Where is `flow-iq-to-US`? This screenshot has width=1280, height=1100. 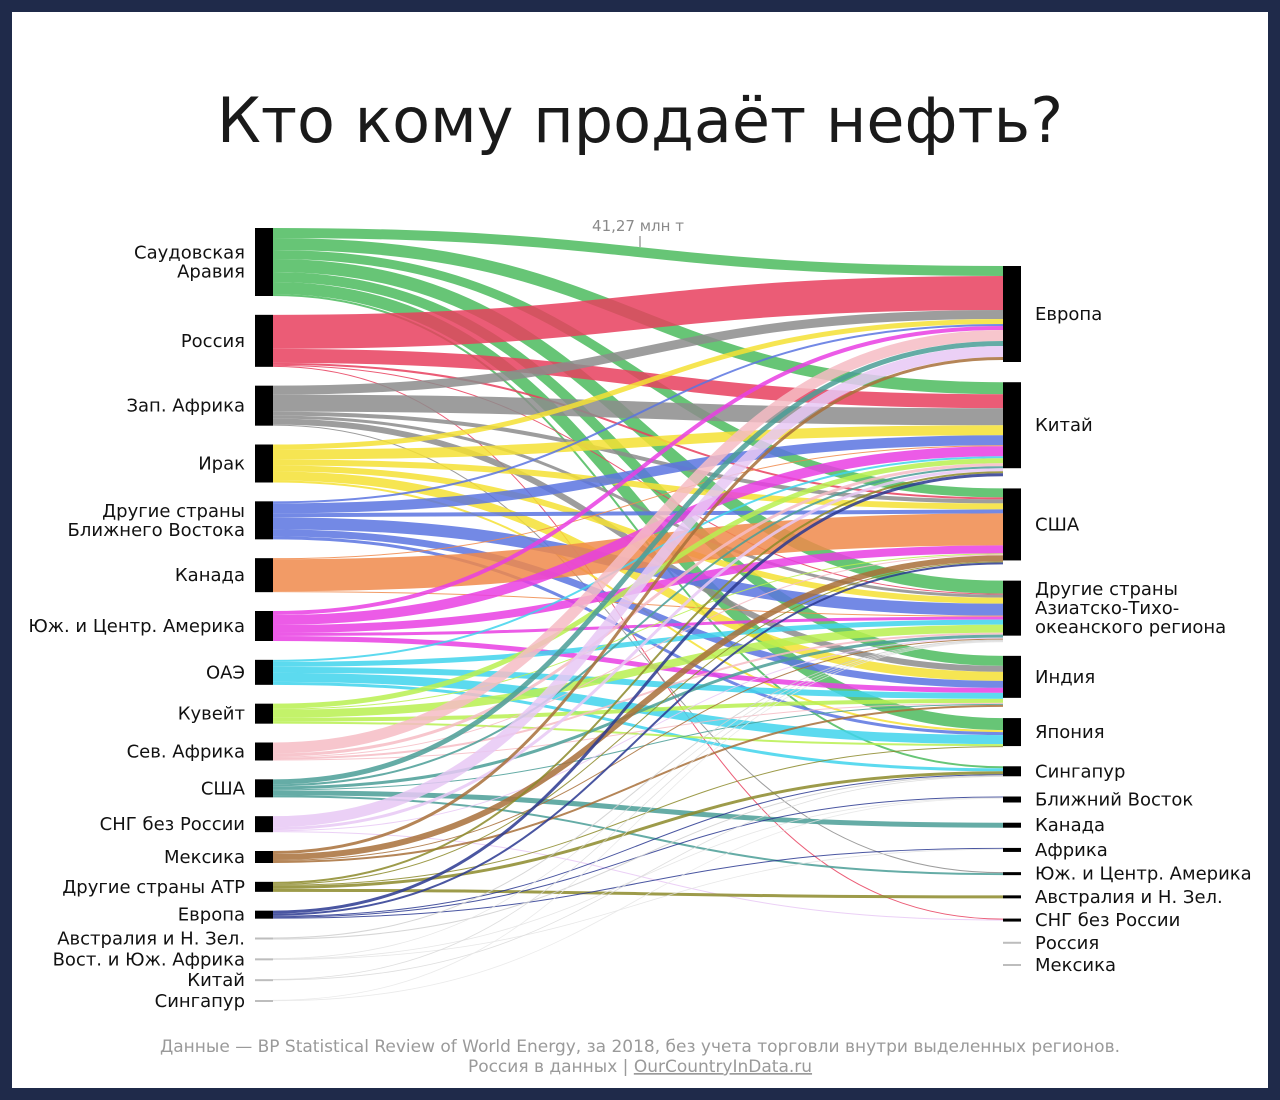
flow-iq-to-US is located at coordinates (638, 484).